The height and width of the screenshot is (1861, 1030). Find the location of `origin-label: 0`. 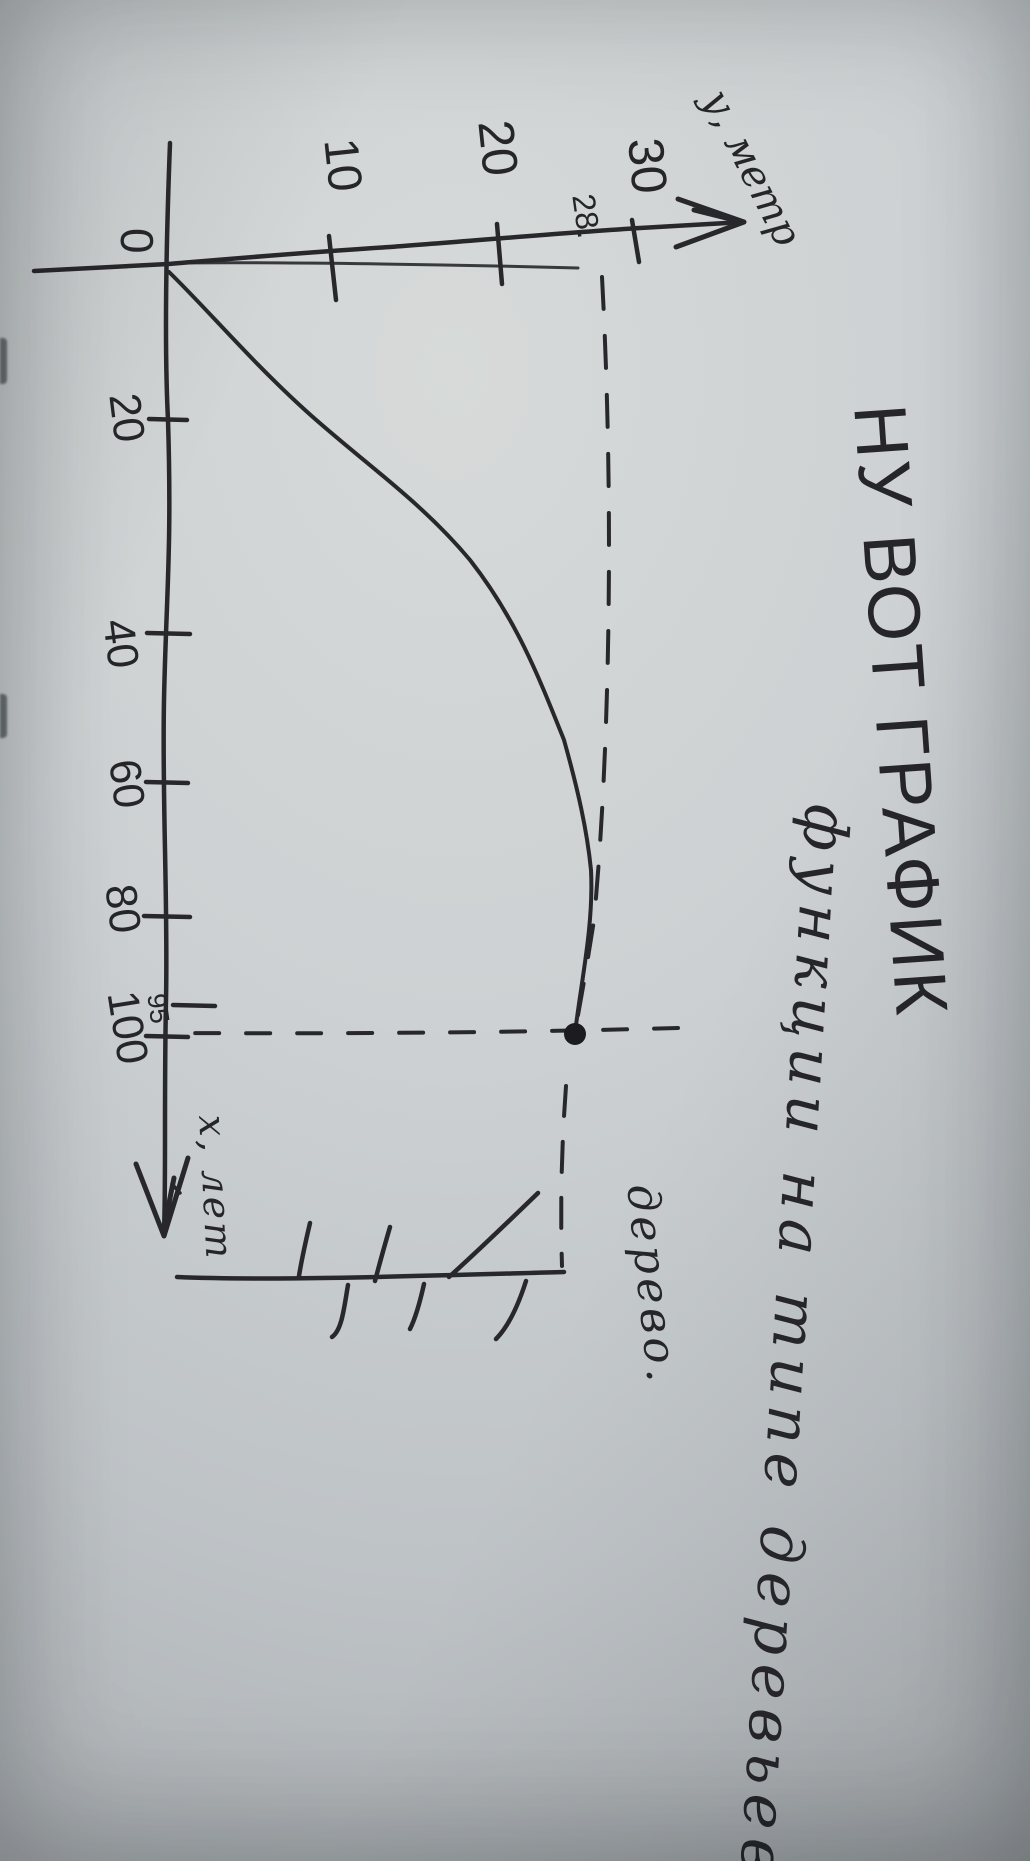

origin-label: 0 is located at coordinates (137, 241).